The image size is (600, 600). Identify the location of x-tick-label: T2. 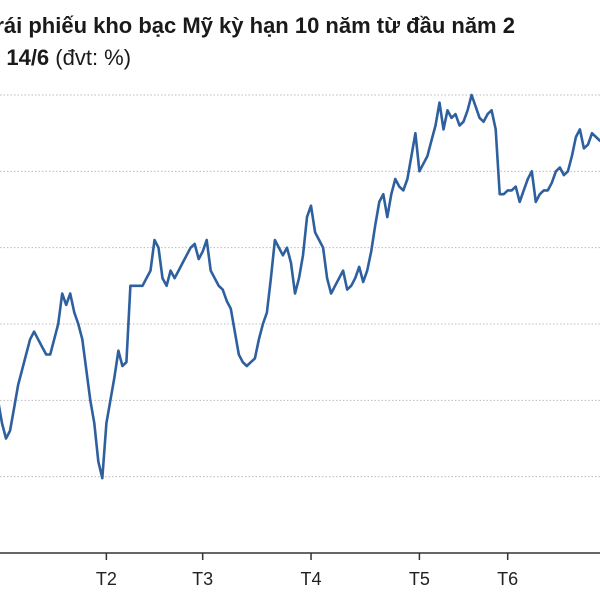
(106, 579).